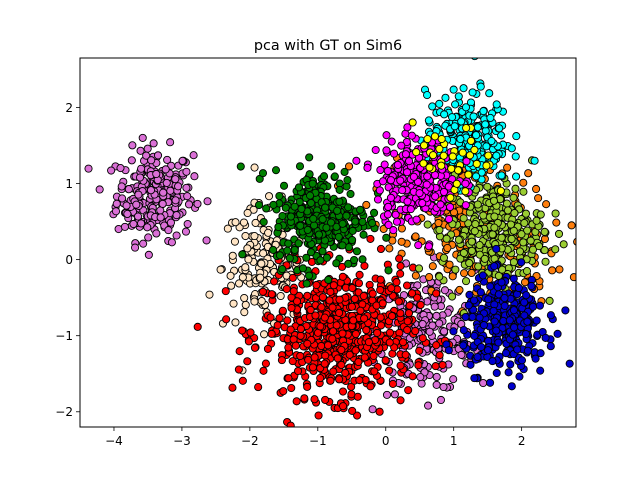  Describe the element at coordinates (454, 441) in the screenshot. I see `x-tick-label: 1` at that location.